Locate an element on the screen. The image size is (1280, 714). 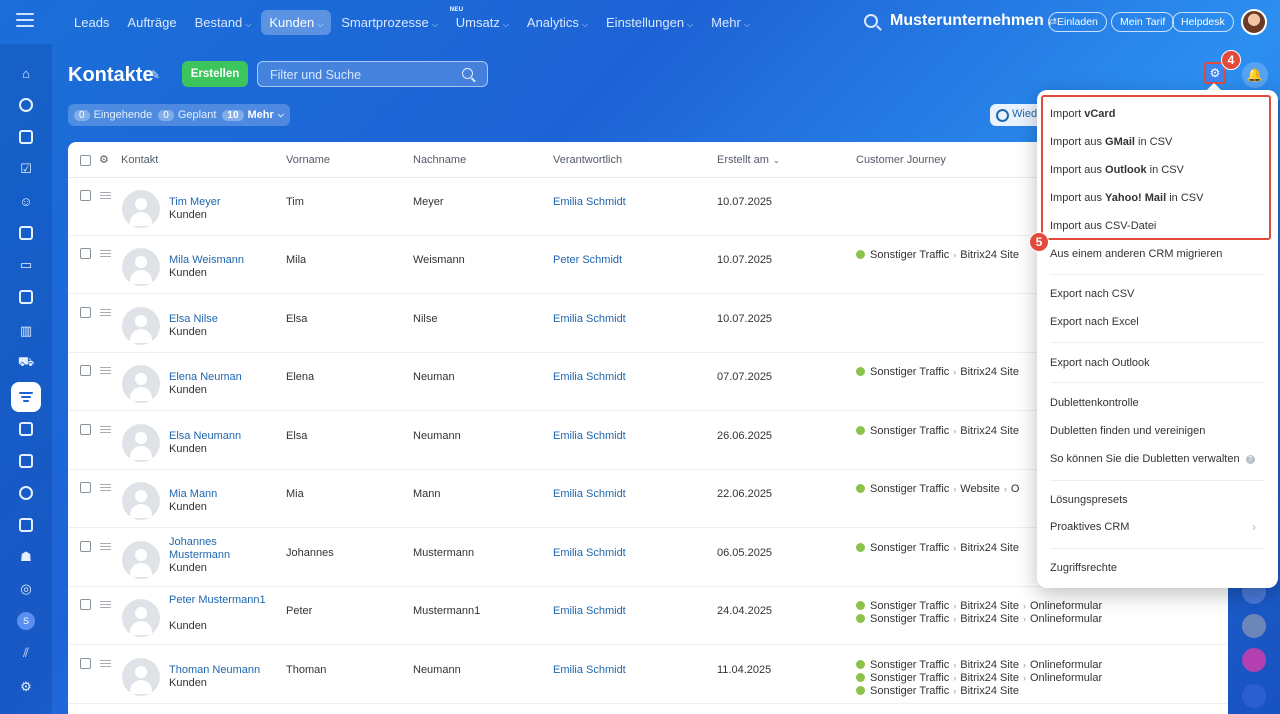
create-button: Erstellen is located at coordinates (215, 74).